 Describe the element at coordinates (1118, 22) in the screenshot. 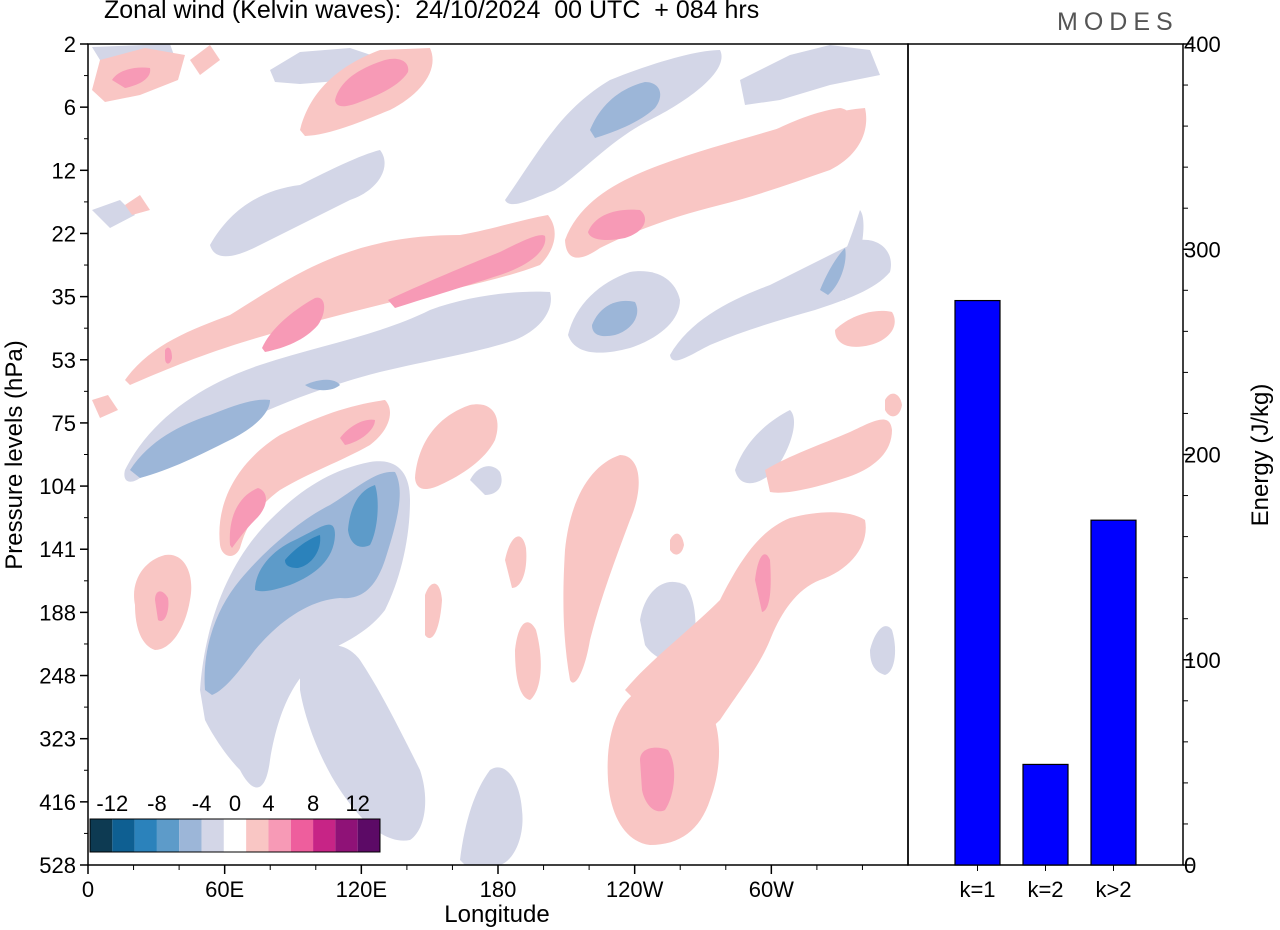

I see `brand-logo: MODES` at that location.